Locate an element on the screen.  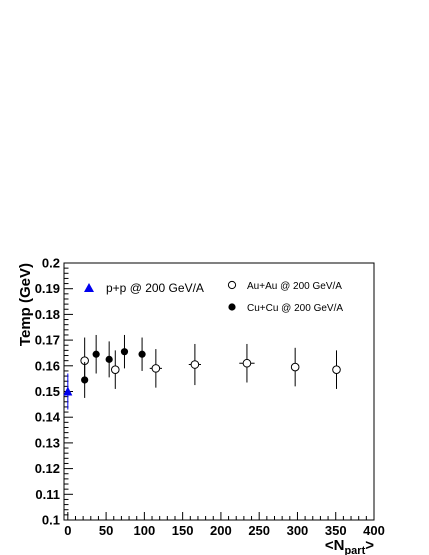
legend-marker-triangle is located at coordinates (89, 287).